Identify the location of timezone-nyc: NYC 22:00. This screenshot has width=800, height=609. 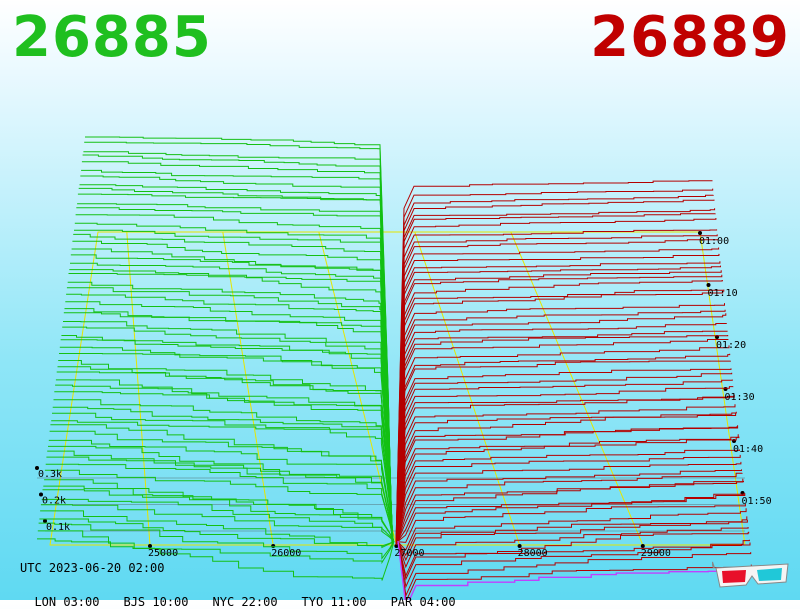
(245, 602).